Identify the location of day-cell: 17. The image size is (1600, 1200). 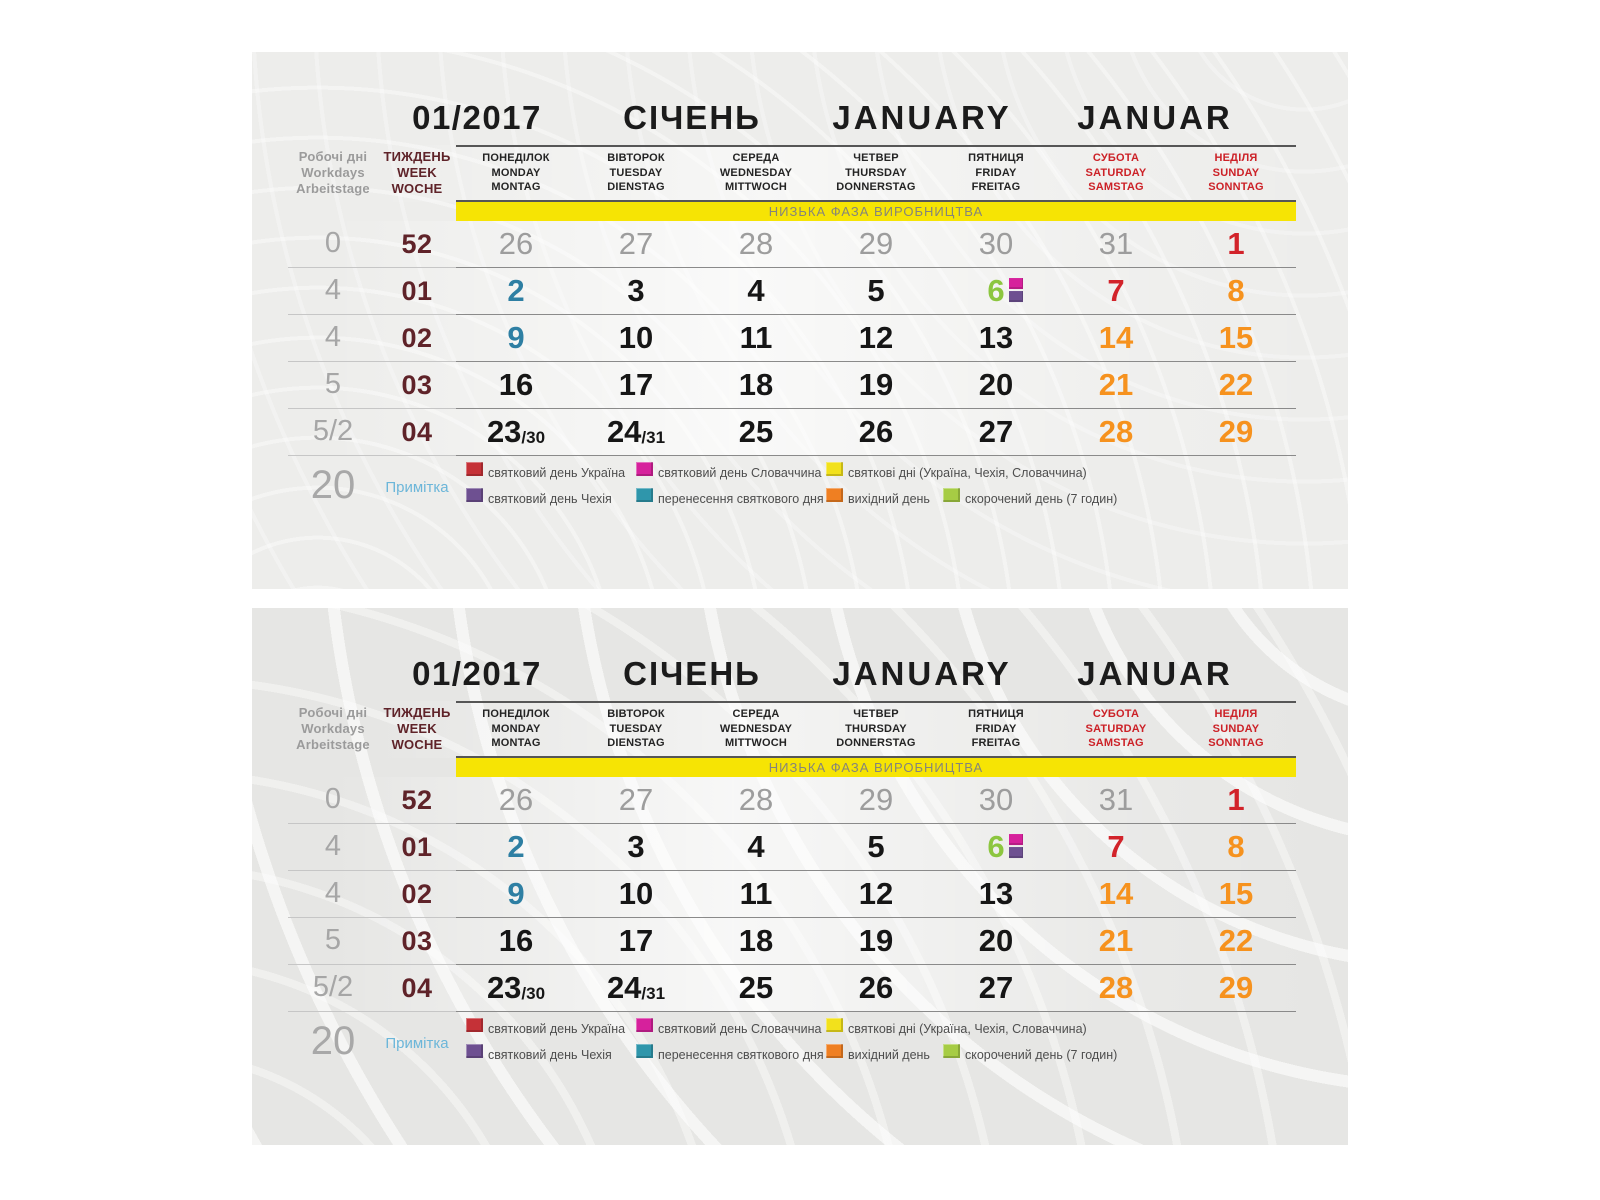
(636, 941).